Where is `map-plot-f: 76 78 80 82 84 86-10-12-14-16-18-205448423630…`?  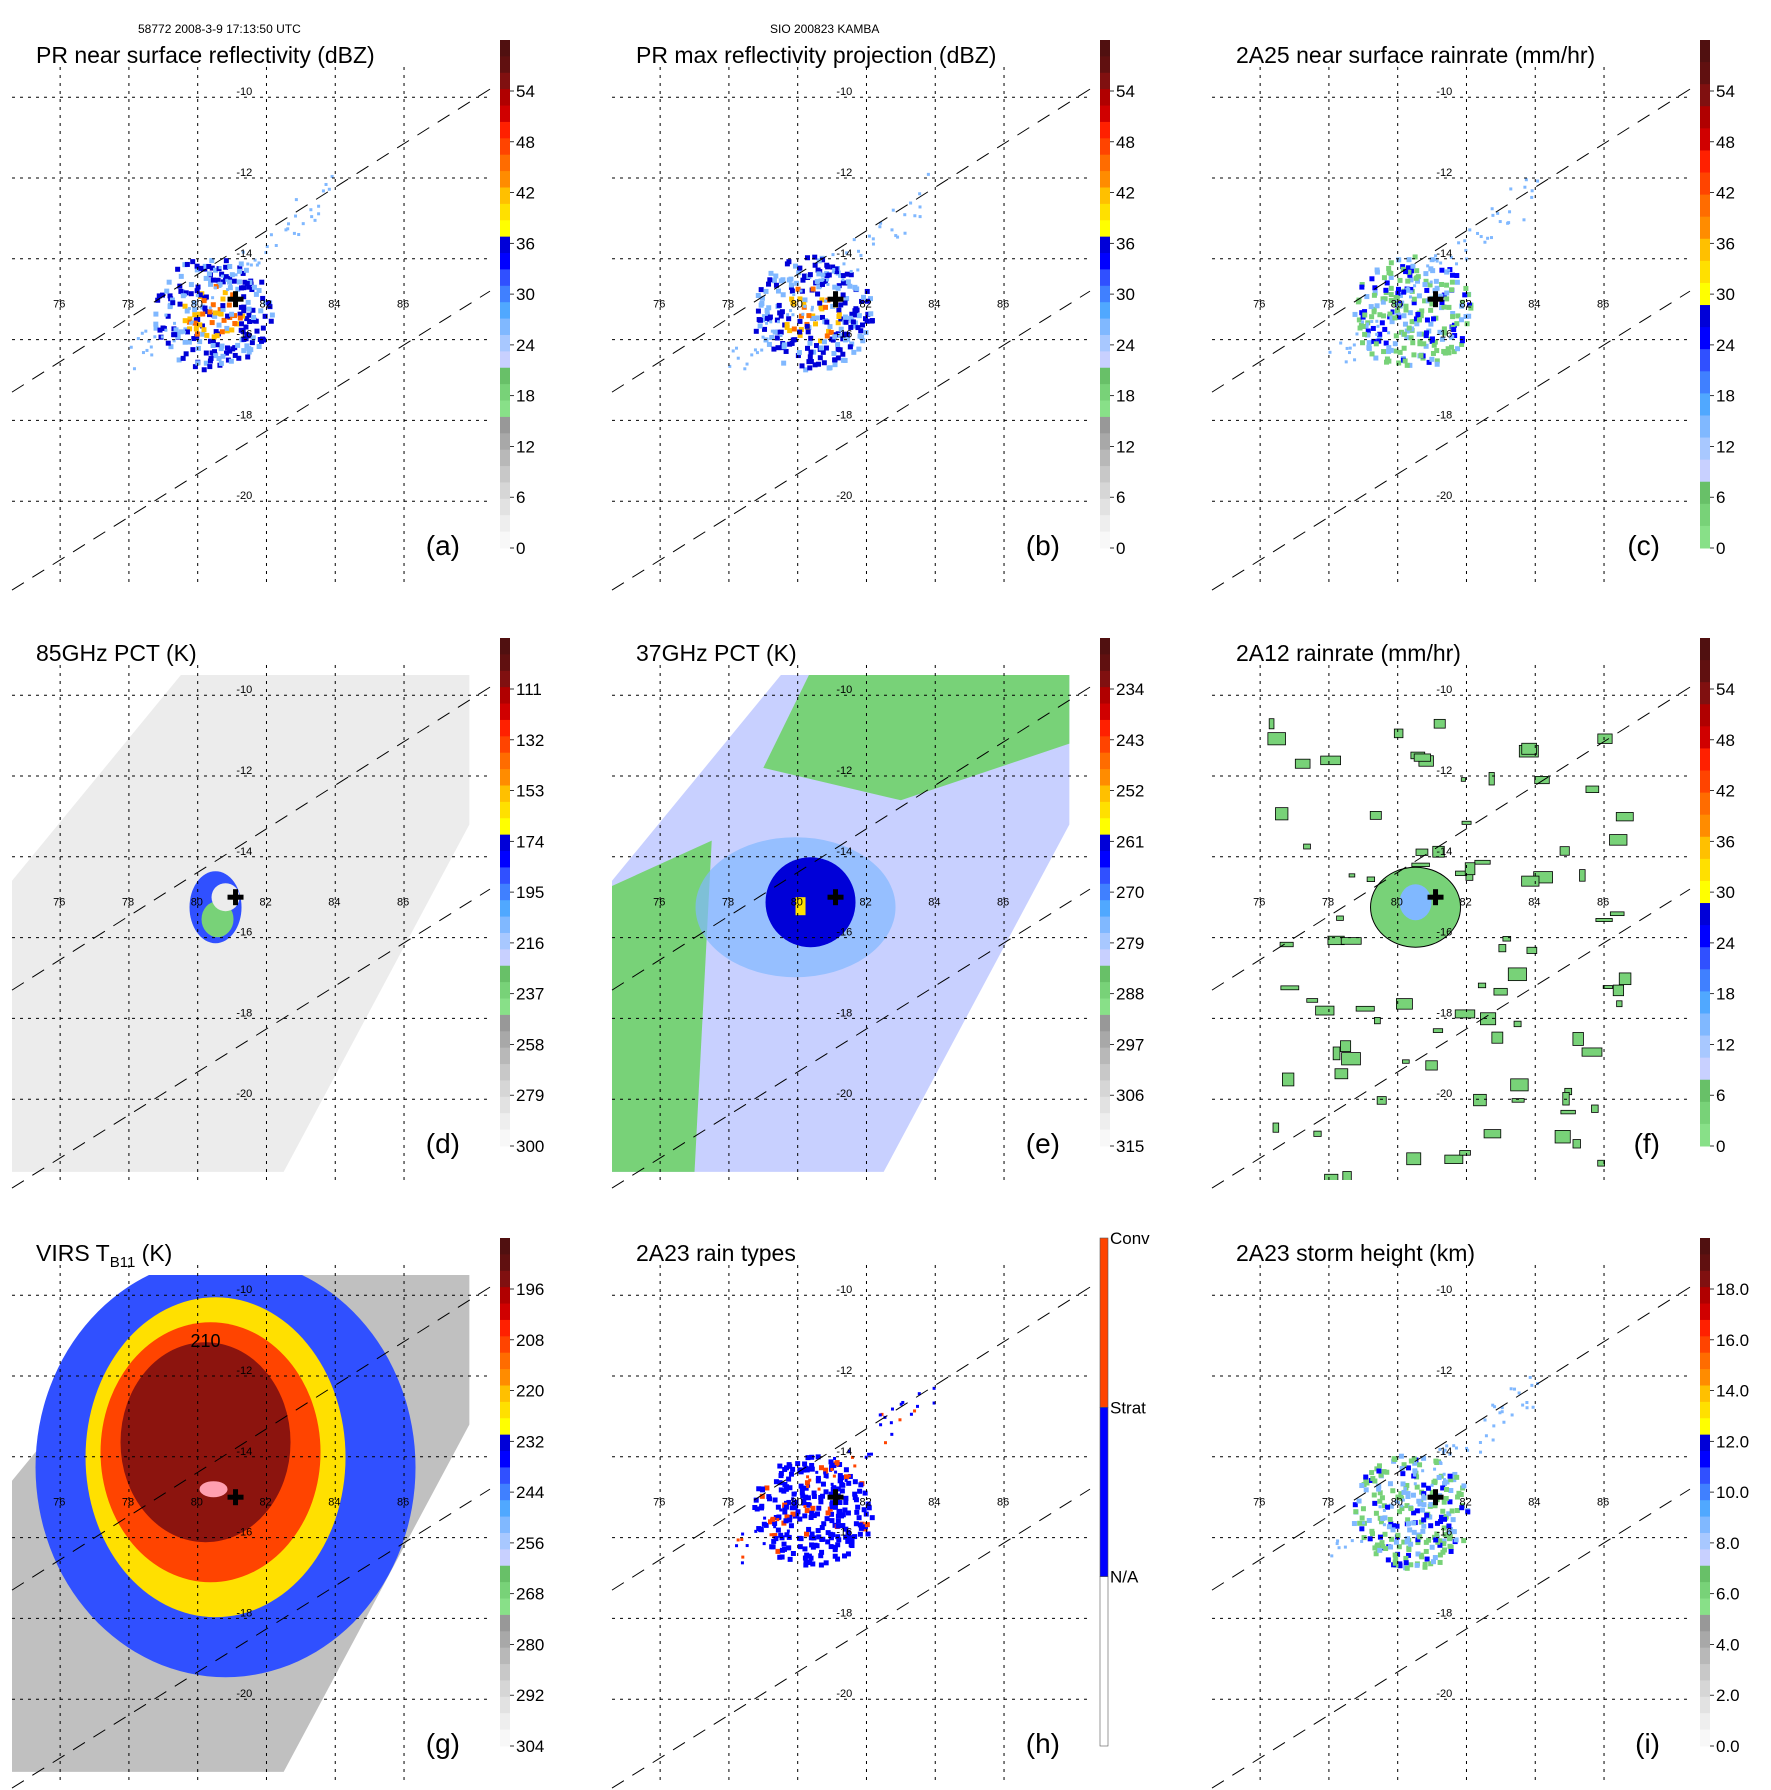 map-plot-f: 76 78 80 82 84 86-10-12-14-16-18-205448423630… is located at coordinates (1473, 913).